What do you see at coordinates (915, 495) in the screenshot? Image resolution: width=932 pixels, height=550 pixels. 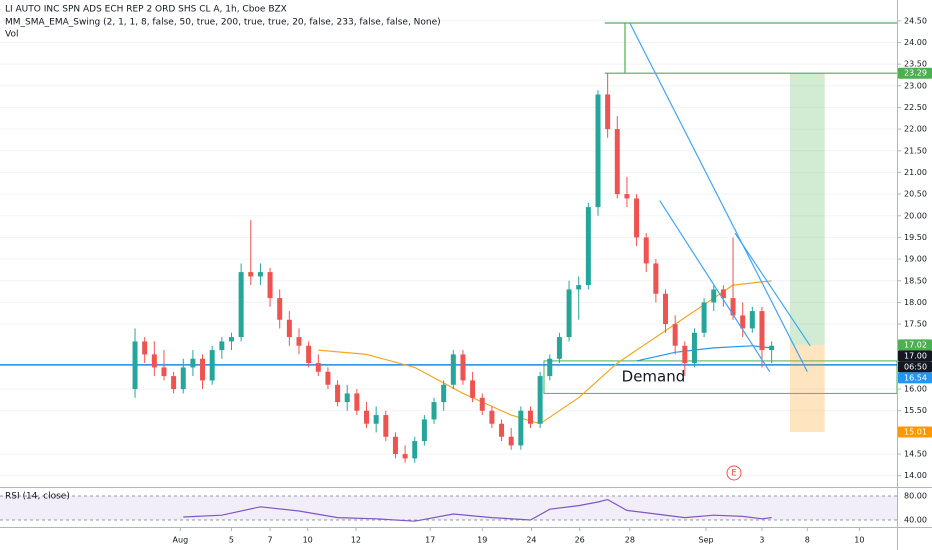 I see `rsi-tick-label: 80.00` at bounding box center [915, 495].